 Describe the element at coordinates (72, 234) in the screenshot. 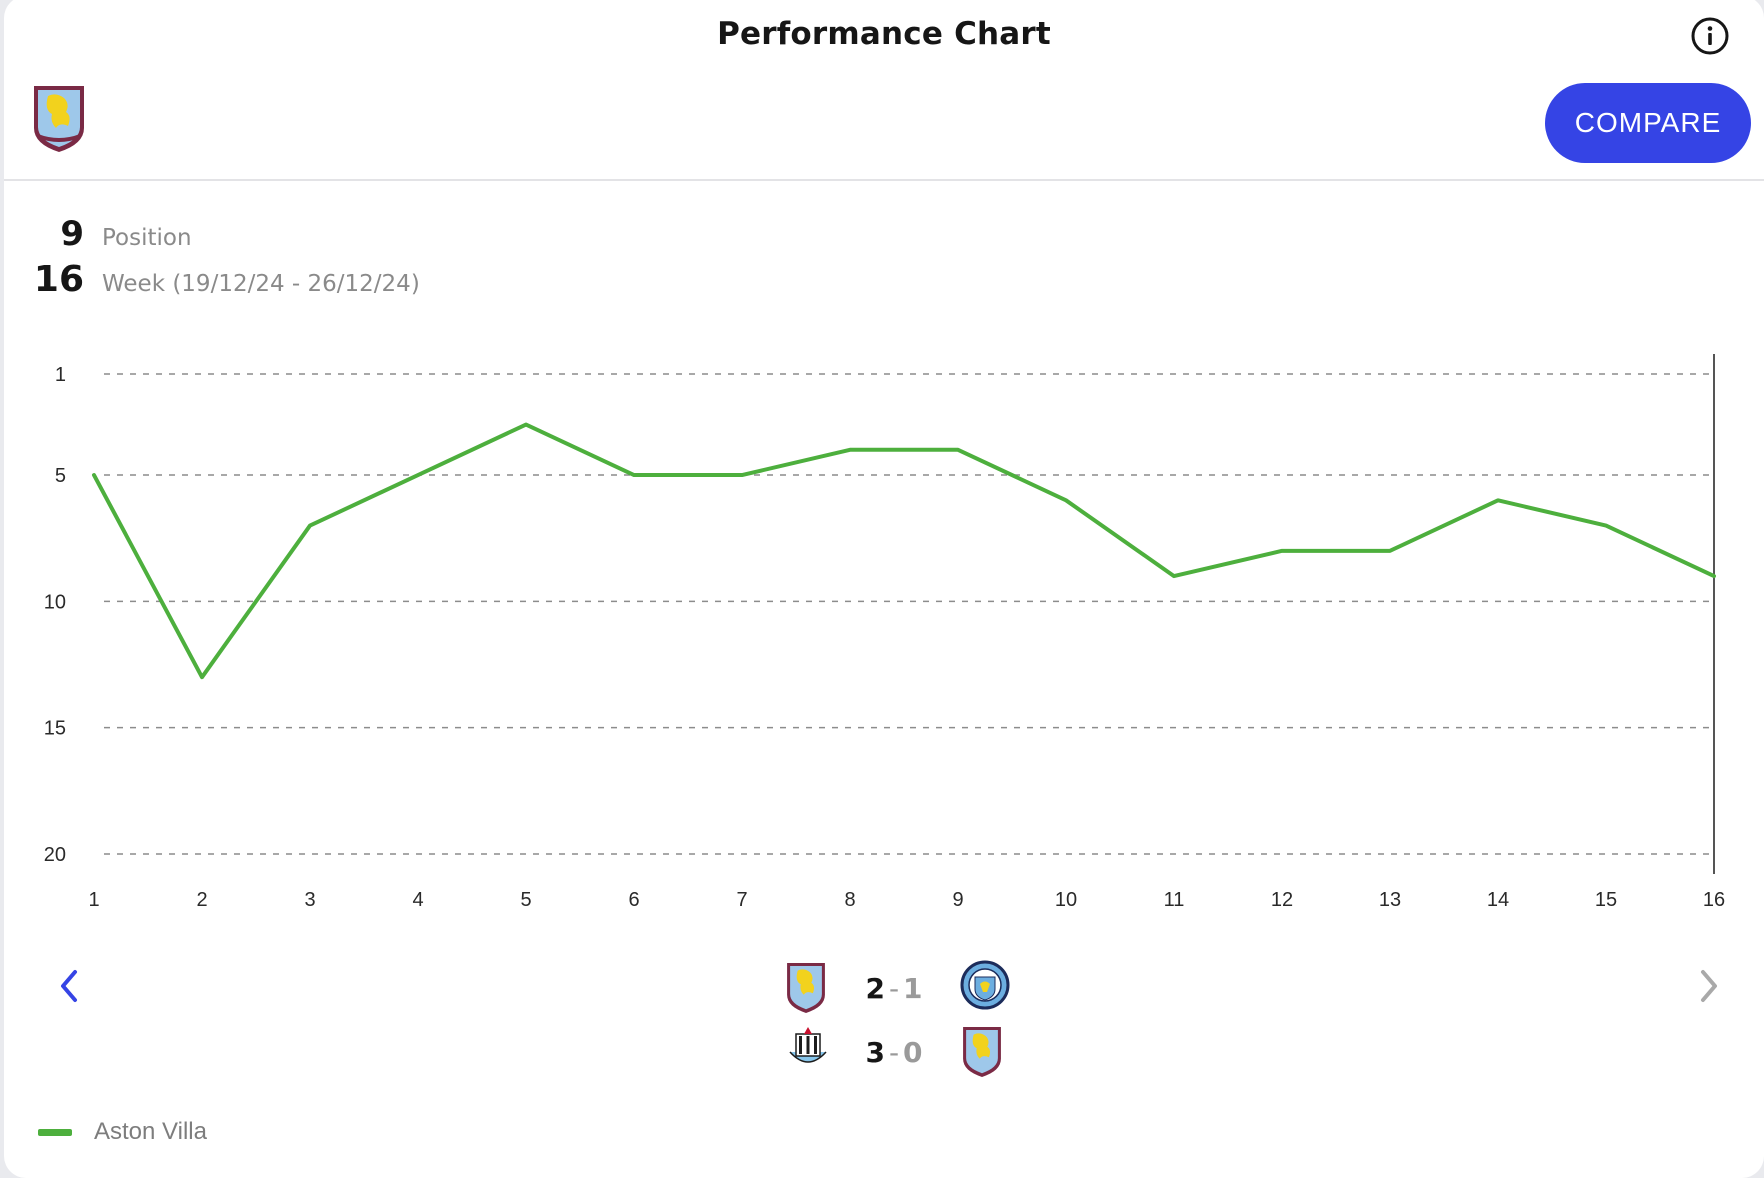

I see `position-value: 9` at that location.